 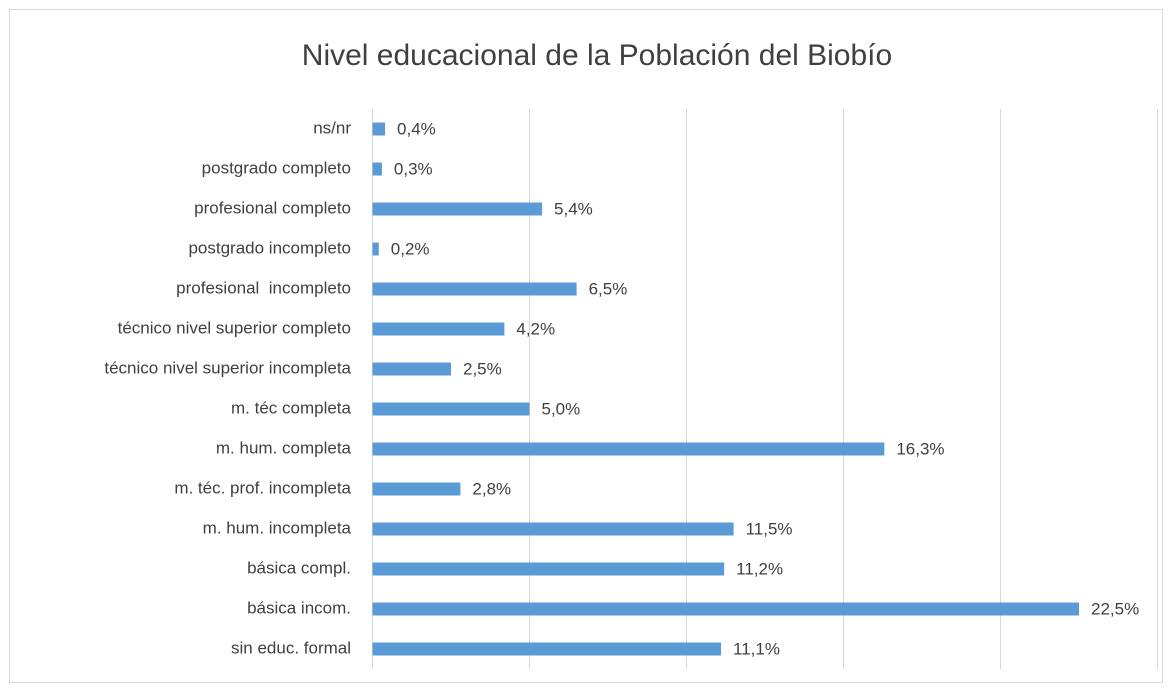 What do you see at coordinates (332, 127) in the screenshot?
I see `y-tick-label: ns/nr` at bounding box center [332, 127].